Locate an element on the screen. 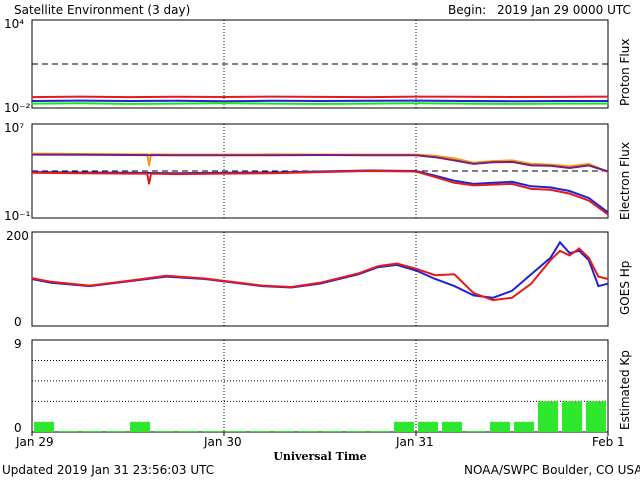  proton-ytick-top: 10⁴ is located at coordinates (14, 24).